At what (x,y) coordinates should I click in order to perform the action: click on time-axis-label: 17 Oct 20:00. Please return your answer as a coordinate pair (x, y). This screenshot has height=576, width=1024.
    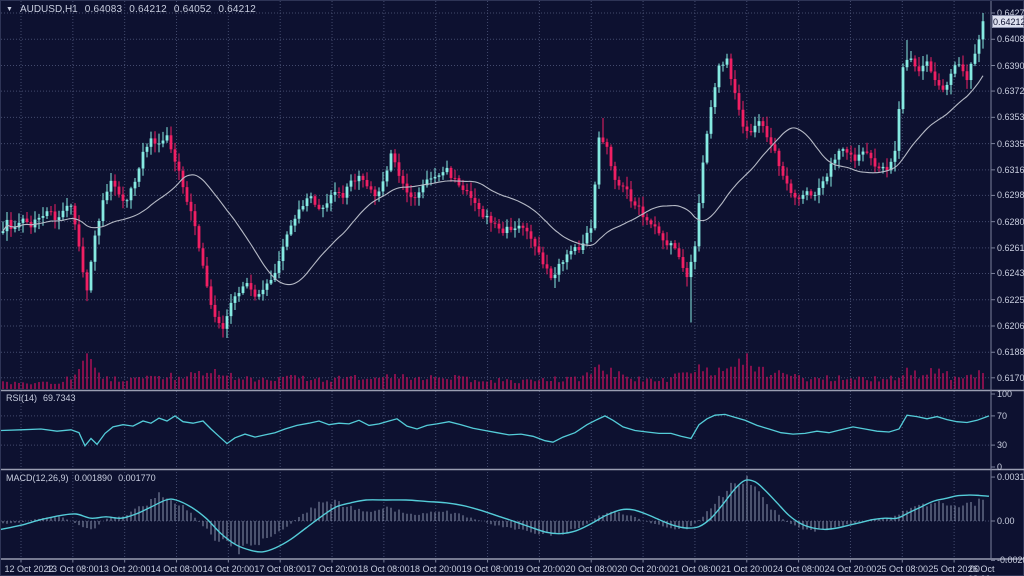
    Looking at the image, I should click on (332, 569).